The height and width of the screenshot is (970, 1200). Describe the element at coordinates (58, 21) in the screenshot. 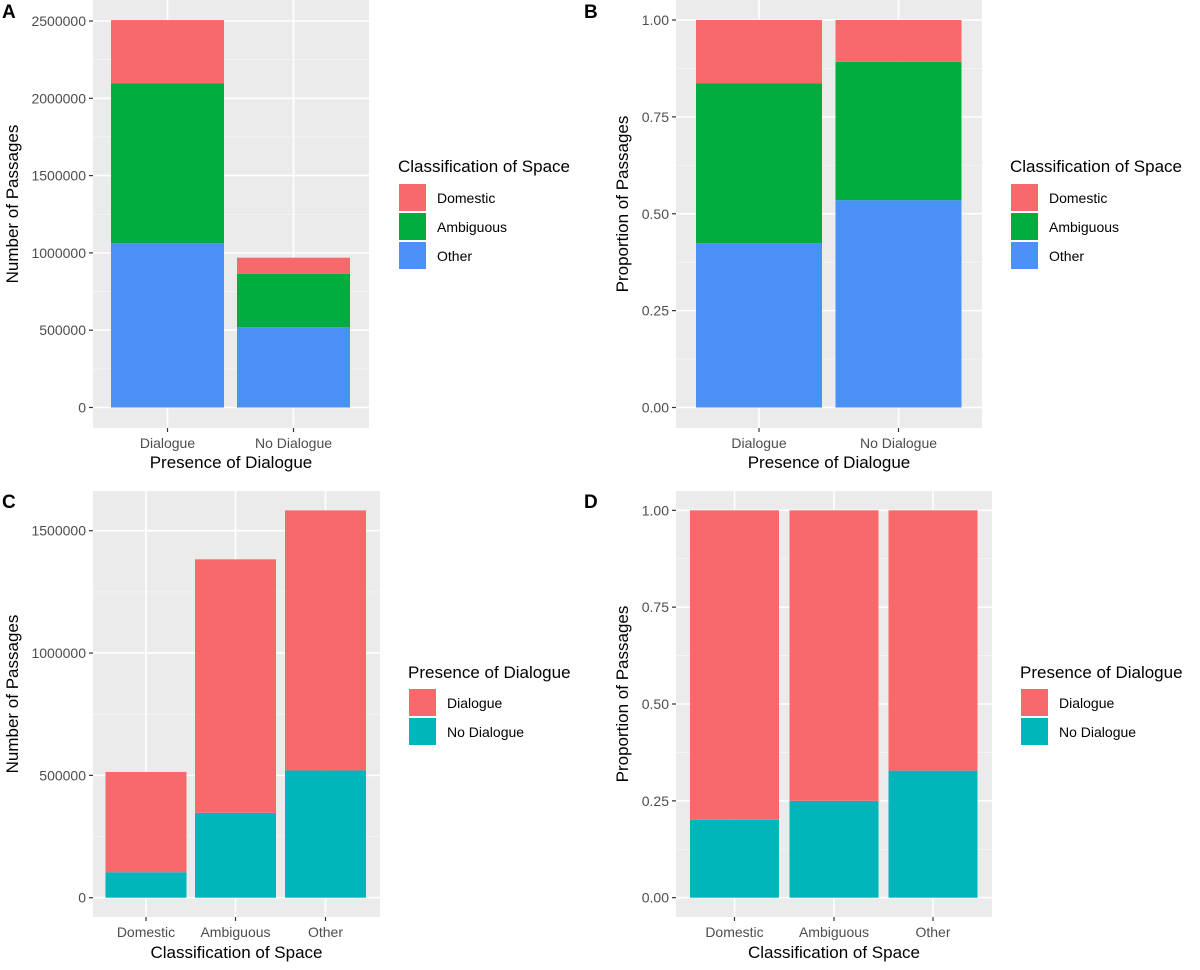

I see `y-tick-label: 2500000` at that location.